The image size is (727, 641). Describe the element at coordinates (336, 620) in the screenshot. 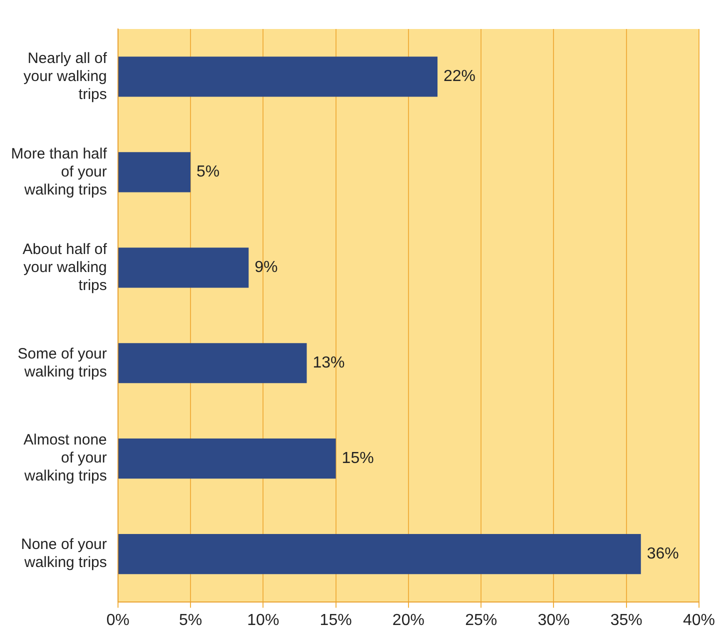

I see `x-tick-label: 15%` at that location.